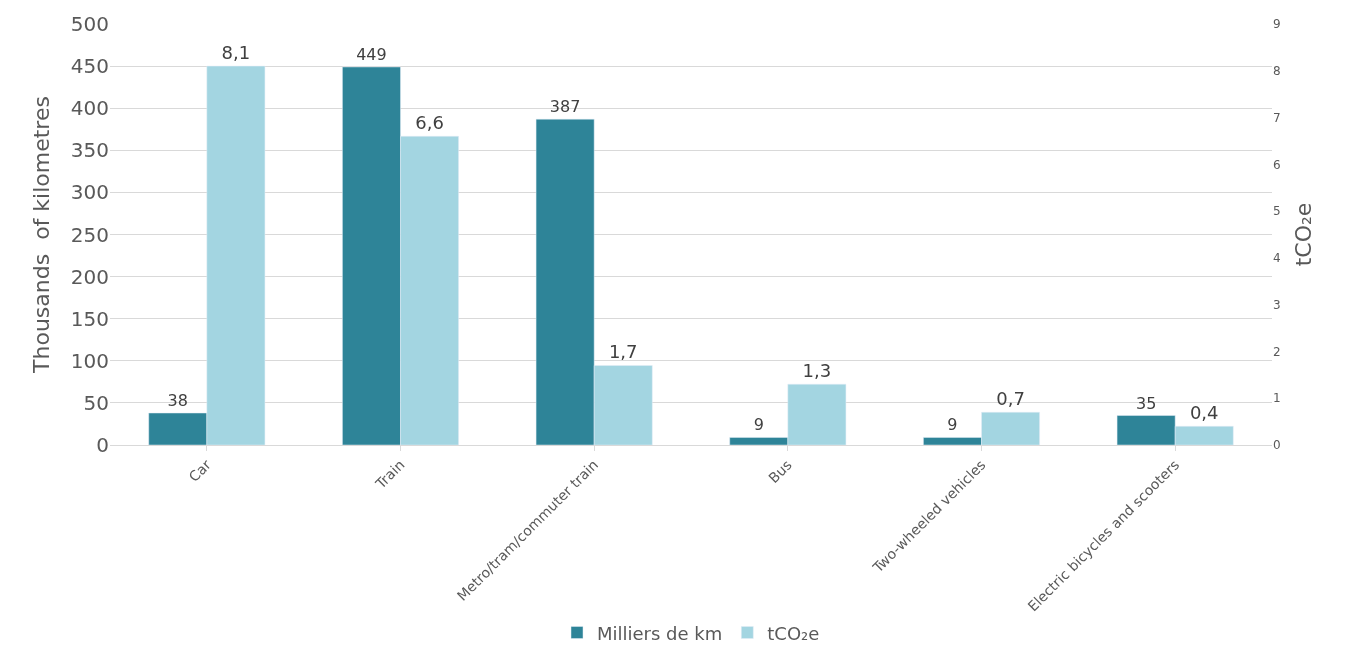 The height and width of the screenshot is (663, 1372). I want to click on y2-tick-label: 0, so click(1277, 445).